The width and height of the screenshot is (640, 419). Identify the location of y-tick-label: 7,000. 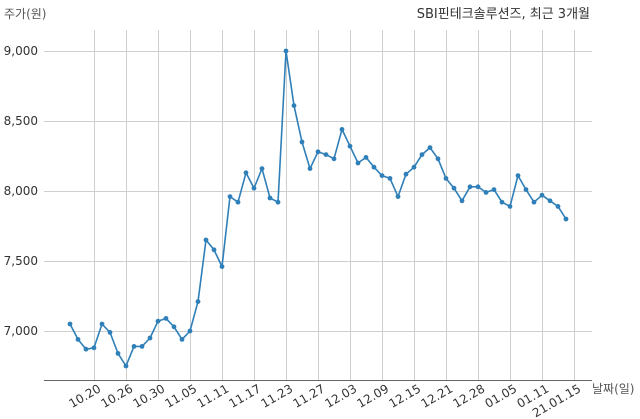
(21, 331).